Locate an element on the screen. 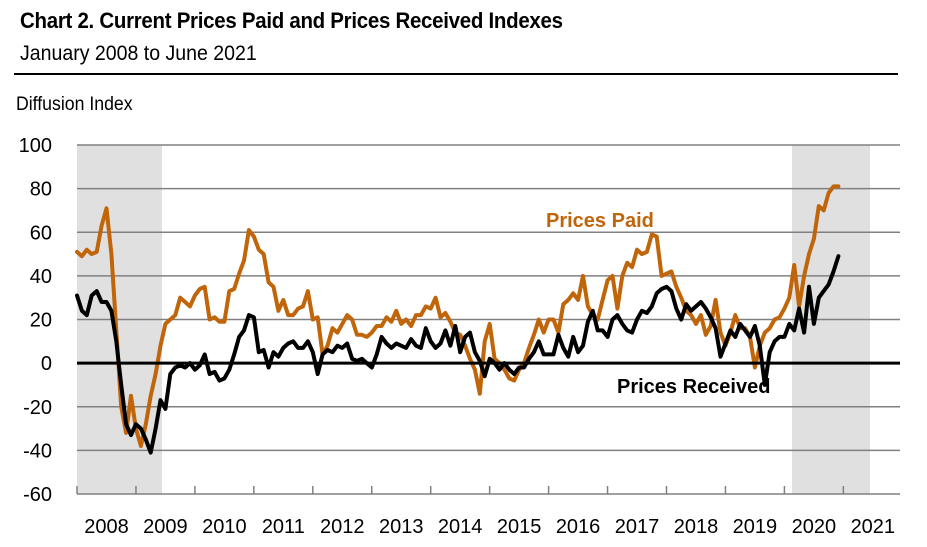 The height and width of the screenshot is (547, 927). x-tick-label: 2014 is located at coordinates (460, 527).